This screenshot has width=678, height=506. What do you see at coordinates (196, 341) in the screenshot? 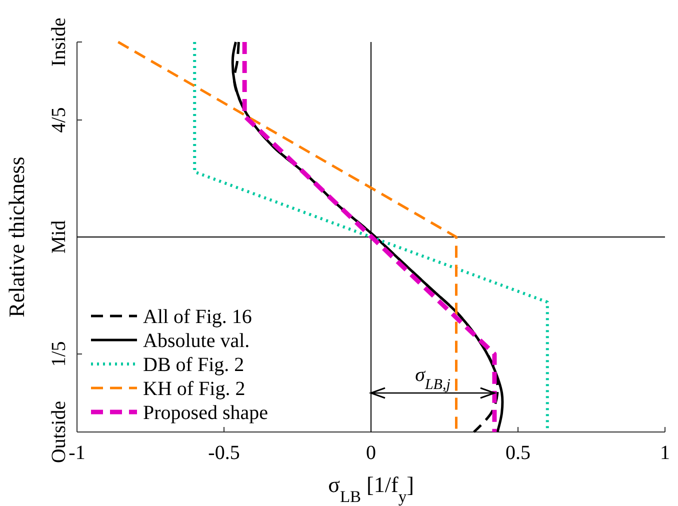
I see `legend-label: Absolute val.` at bounding box center [196, 341].